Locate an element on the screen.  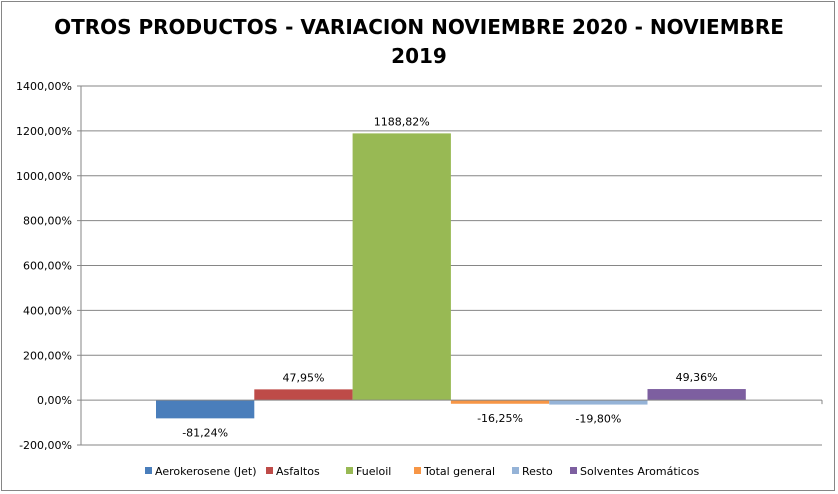
y-tick-label: 1200,00% is located at coordinates (44, 131).